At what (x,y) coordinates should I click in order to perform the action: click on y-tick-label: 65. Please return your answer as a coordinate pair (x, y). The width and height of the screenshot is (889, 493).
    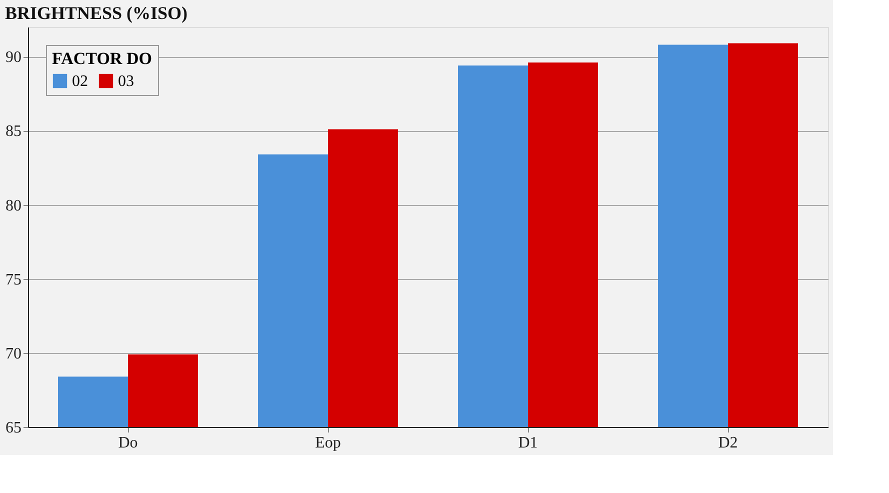
    Looking at the image, I should click on (14, 428).